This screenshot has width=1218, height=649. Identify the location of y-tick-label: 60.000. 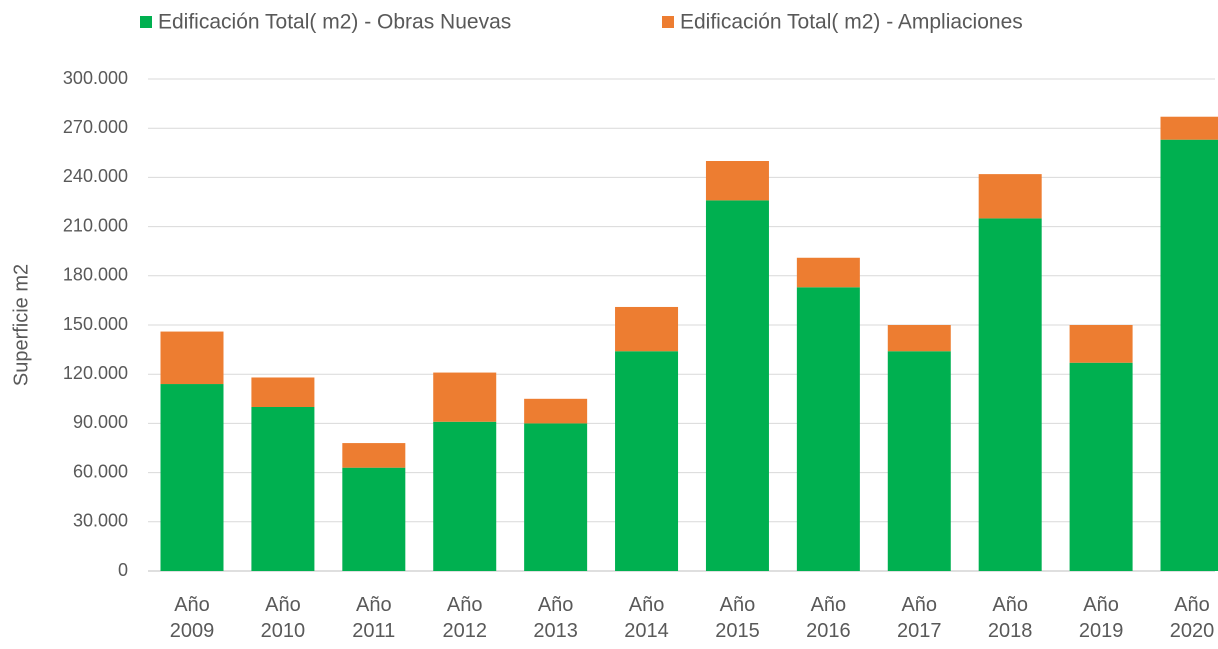
(100, 471).